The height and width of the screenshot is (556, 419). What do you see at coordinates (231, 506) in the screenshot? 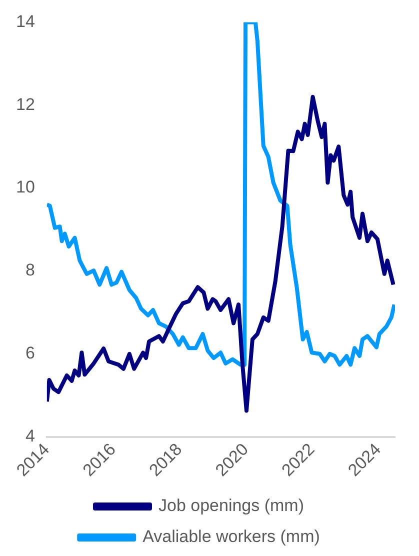
I see `legend-label: Job openings (mm)` at bounding box center [231, 506].